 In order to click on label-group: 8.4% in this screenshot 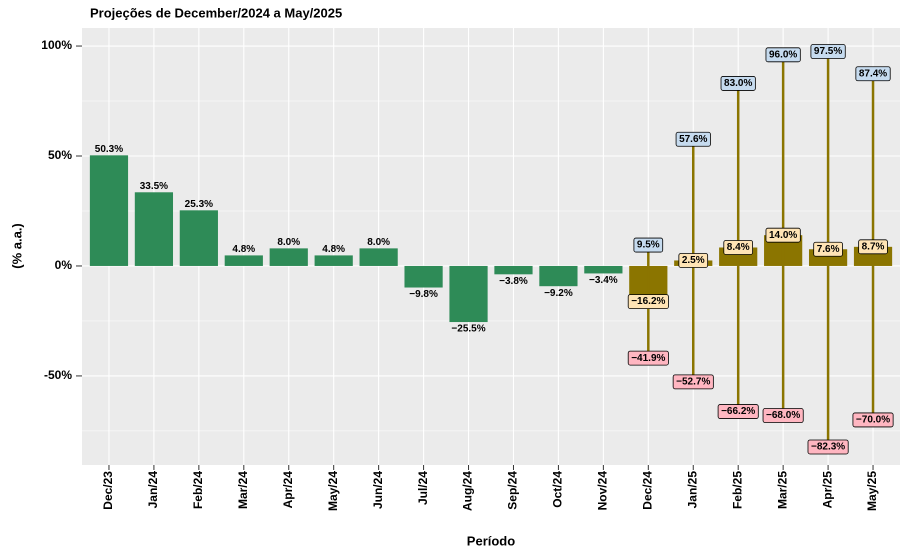, I will do `click(738, 247)`.